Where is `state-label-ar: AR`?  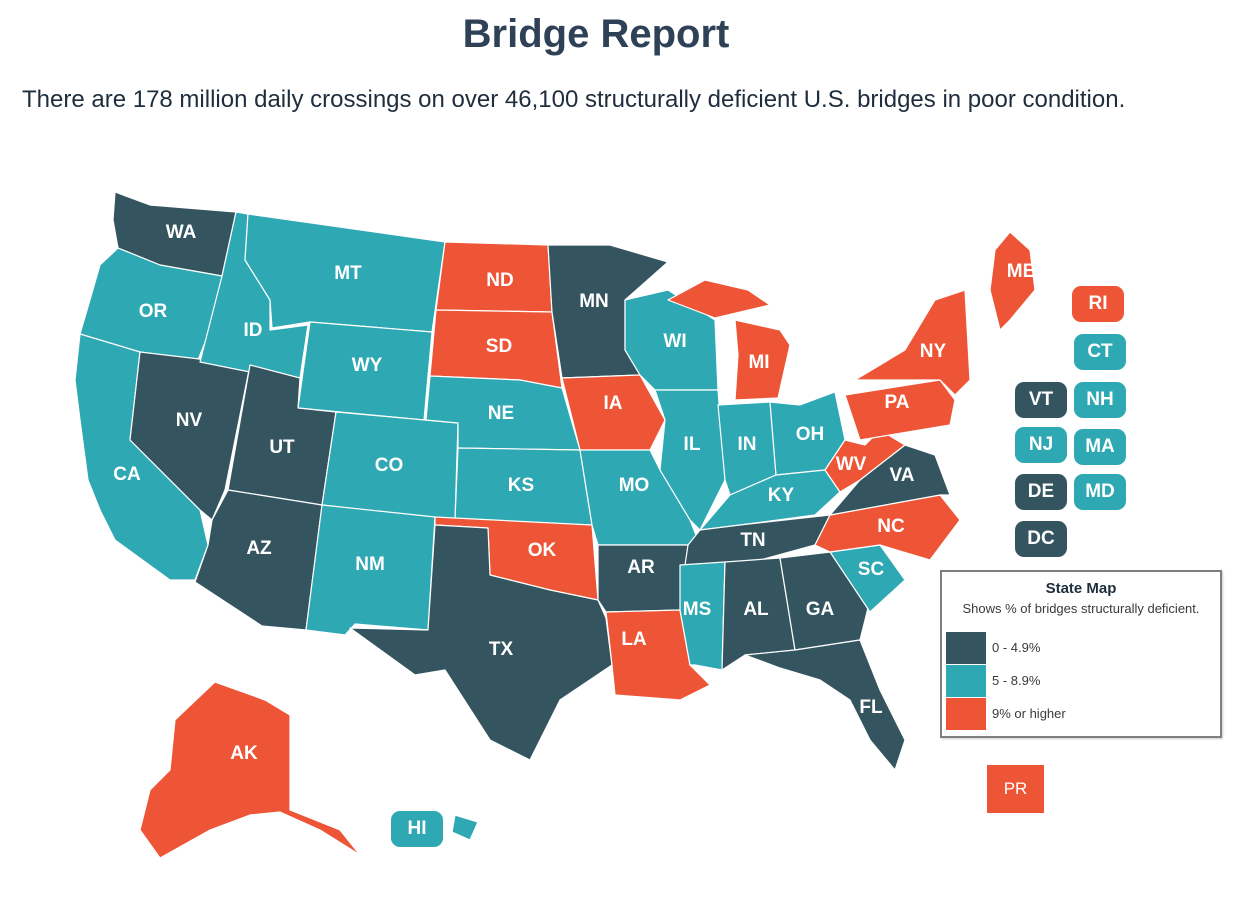 state-label-ar: AR is located at coordinates (641, 567).